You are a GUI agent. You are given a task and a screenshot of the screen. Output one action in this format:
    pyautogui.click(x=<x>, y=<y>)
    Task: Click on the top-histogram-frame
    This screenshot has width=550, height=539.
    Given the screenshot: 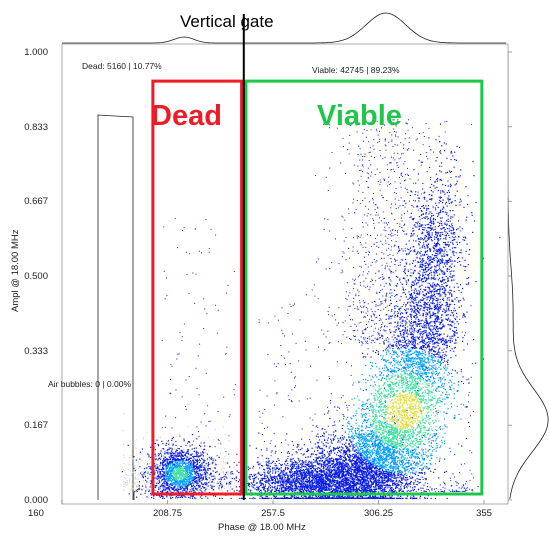 What is the action you would take?
    pyautogui.click(x=285, y=22)
    